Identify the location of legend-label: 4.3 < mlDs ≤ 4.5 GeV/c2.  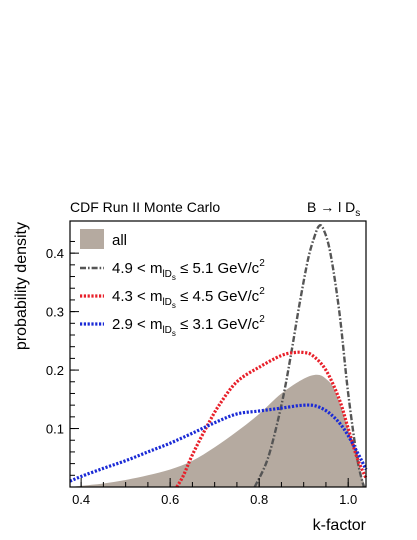
(188, 298).